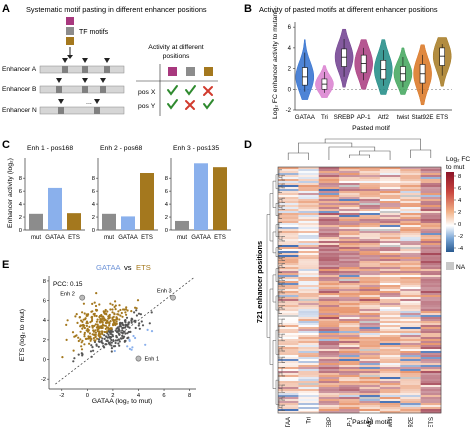 This screenshot has width=474, height=427. Describe the element at coordinates (164, 292) in the screenshot. I see `highlighted-point-label: Enh 3` at that location.